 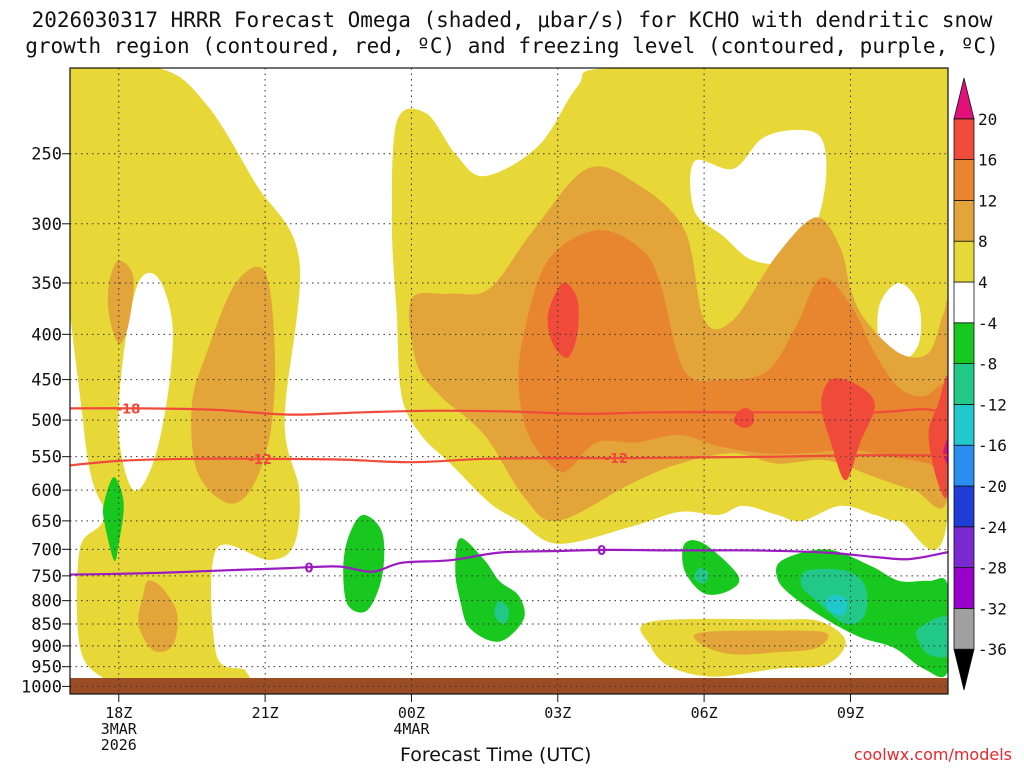 I want to click on x-axis-title: Forecast Time (UTC), so click(x=496, y=755).